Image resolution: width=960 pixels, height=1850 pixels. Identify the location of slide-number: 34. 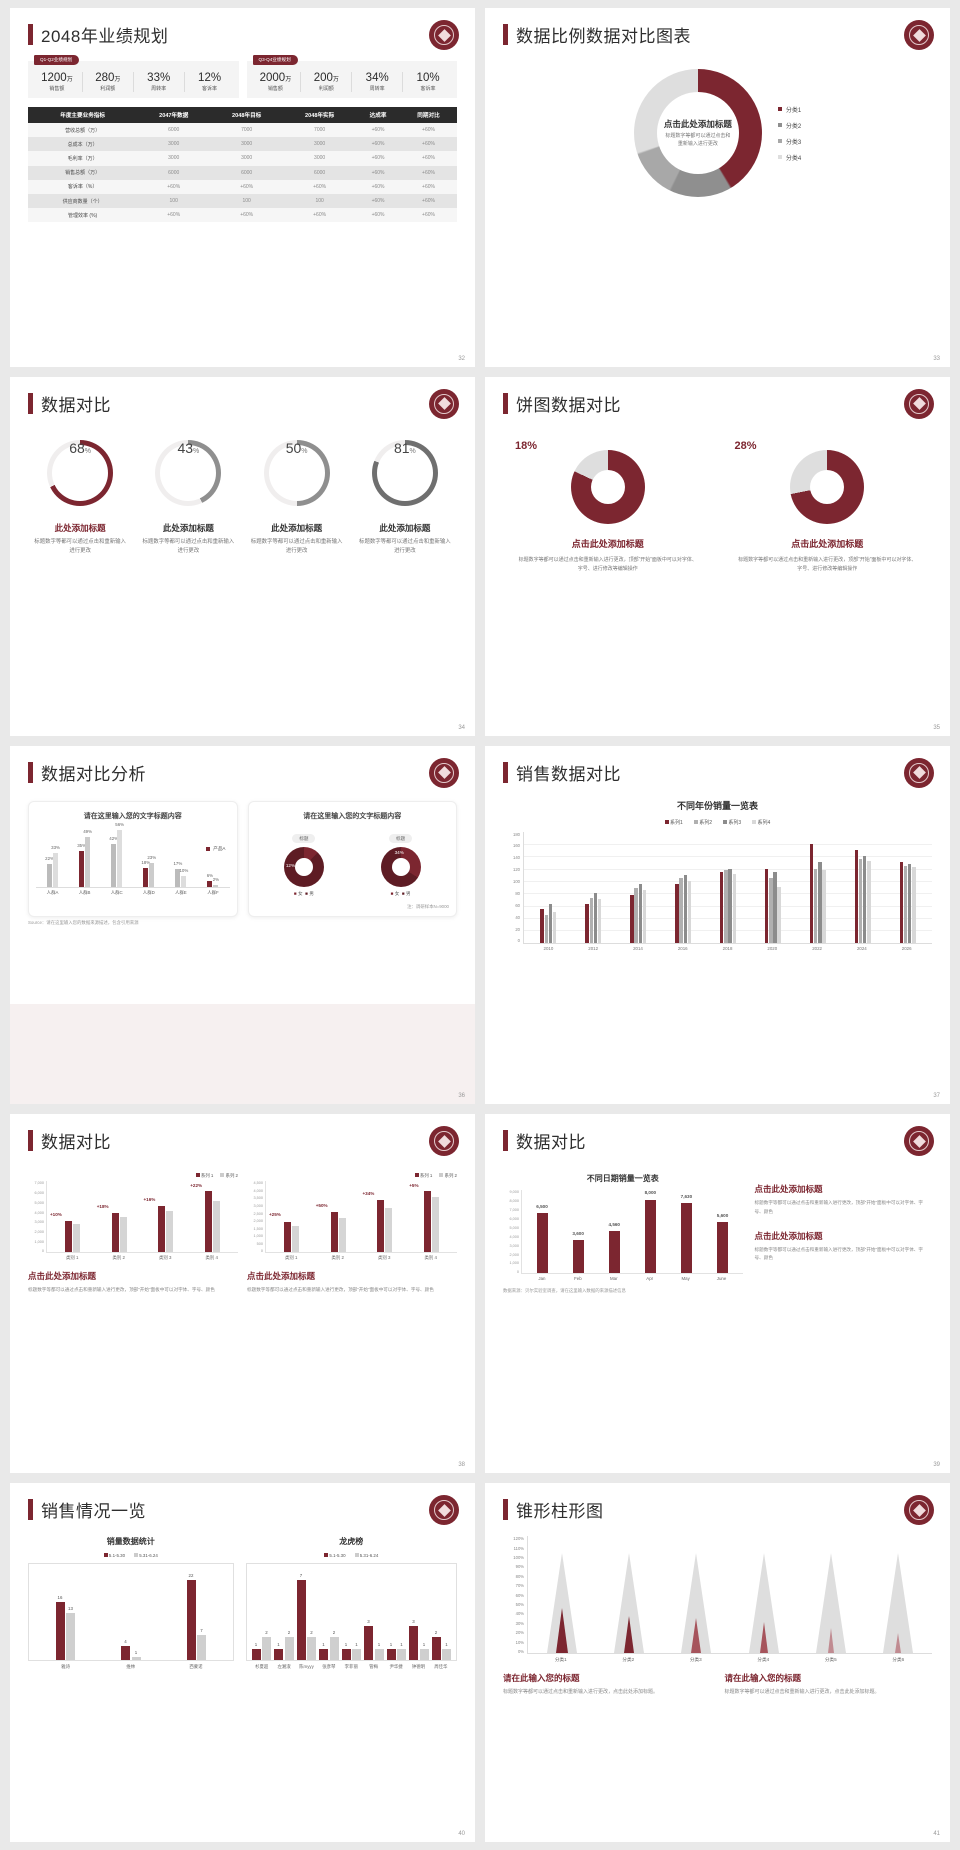
(461, 727).